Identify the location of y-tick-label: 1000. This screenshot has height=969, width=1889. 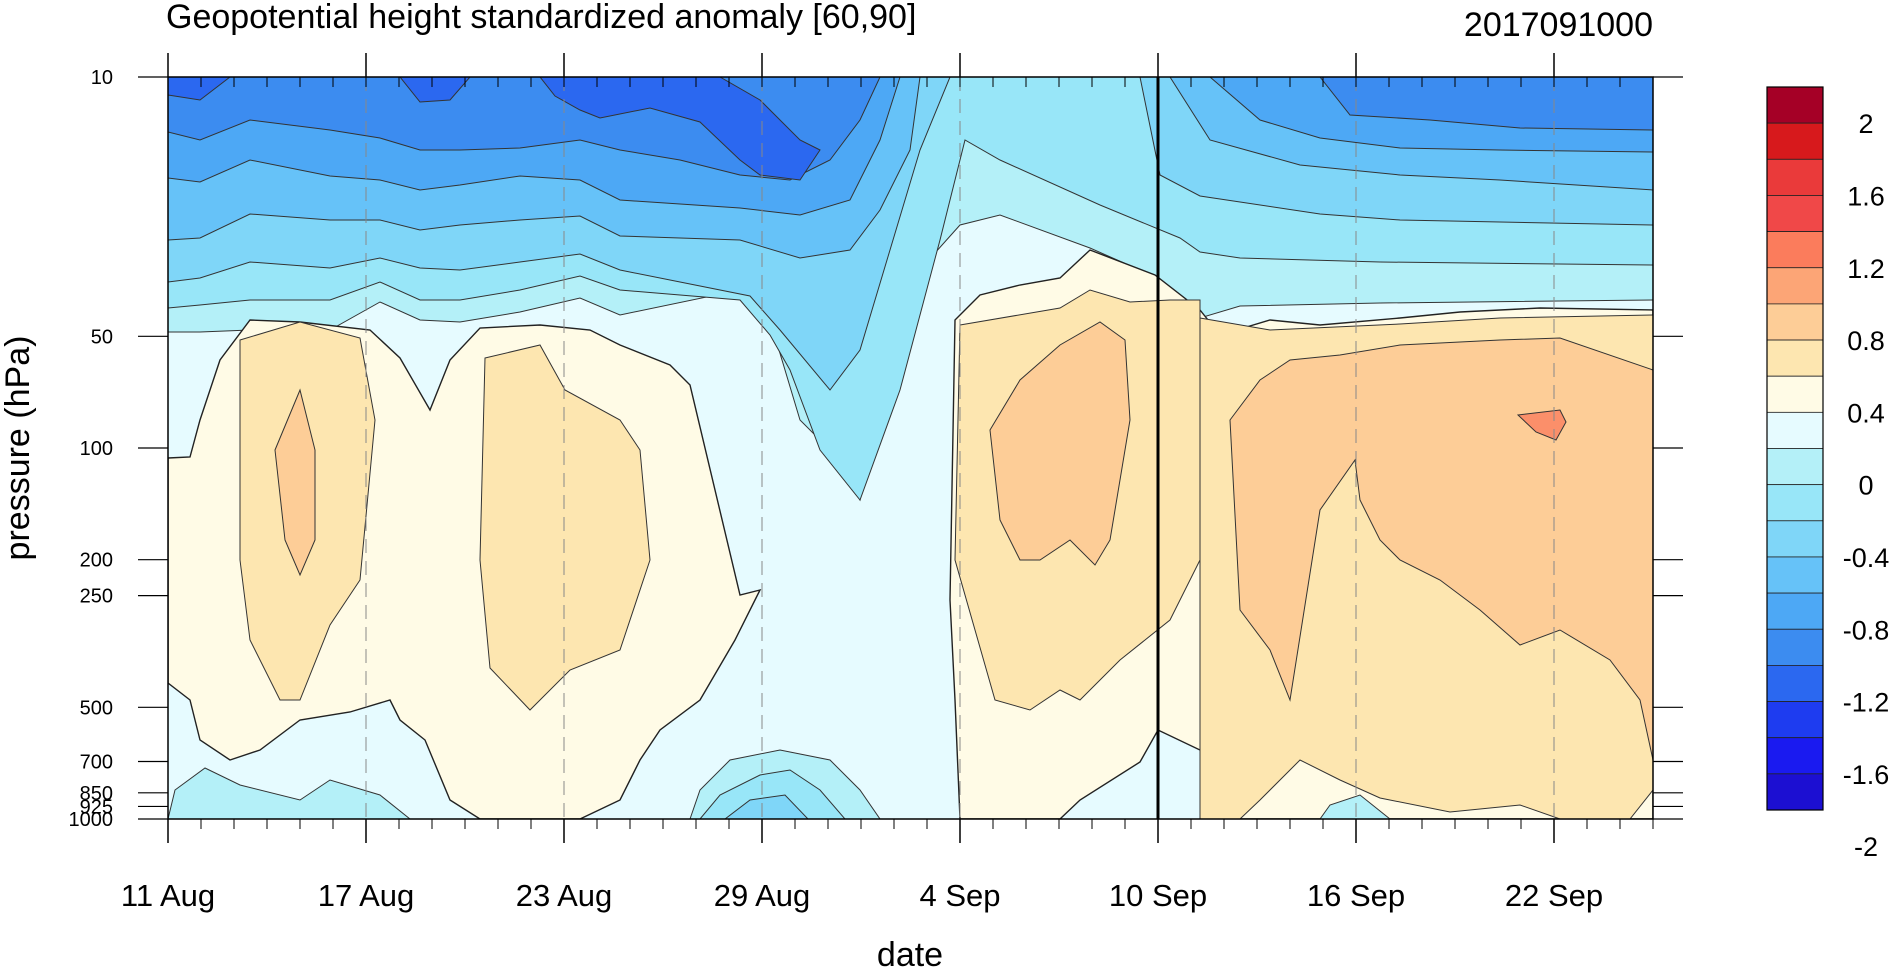
(91, 820).